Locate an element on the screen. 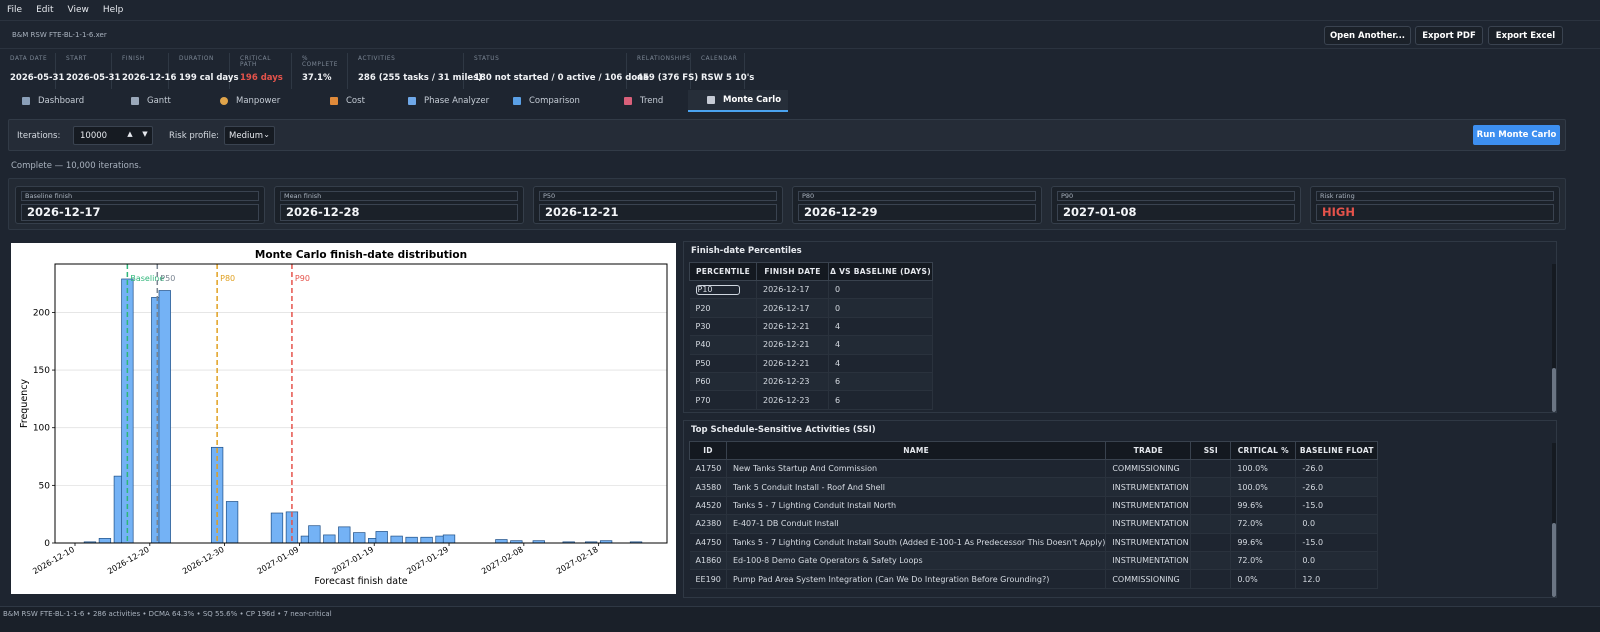 The image size is (1600, 632). table-cell: 99.6% is located at coordinates (1263, 542).